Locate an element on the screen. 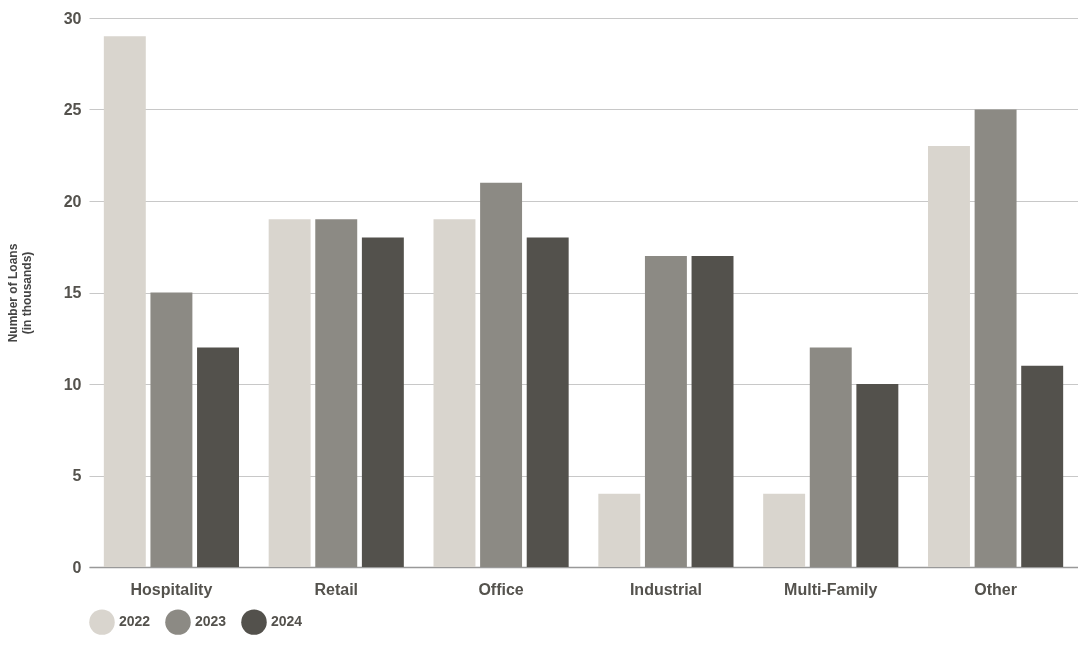 This screenshot has height=645, width=1078. y-tick-label: 20 is located at coordinates (72, 201).